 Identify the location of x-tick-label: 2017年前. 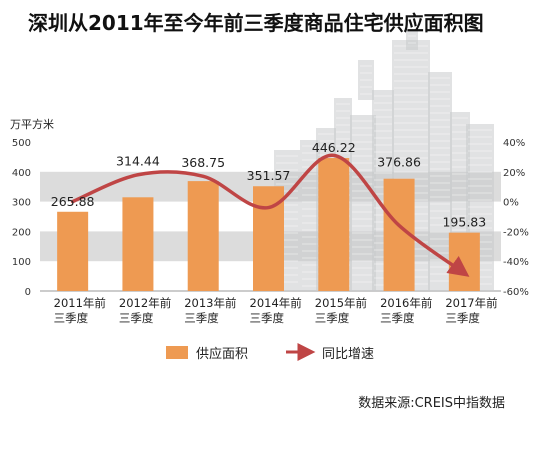
(471, 303).